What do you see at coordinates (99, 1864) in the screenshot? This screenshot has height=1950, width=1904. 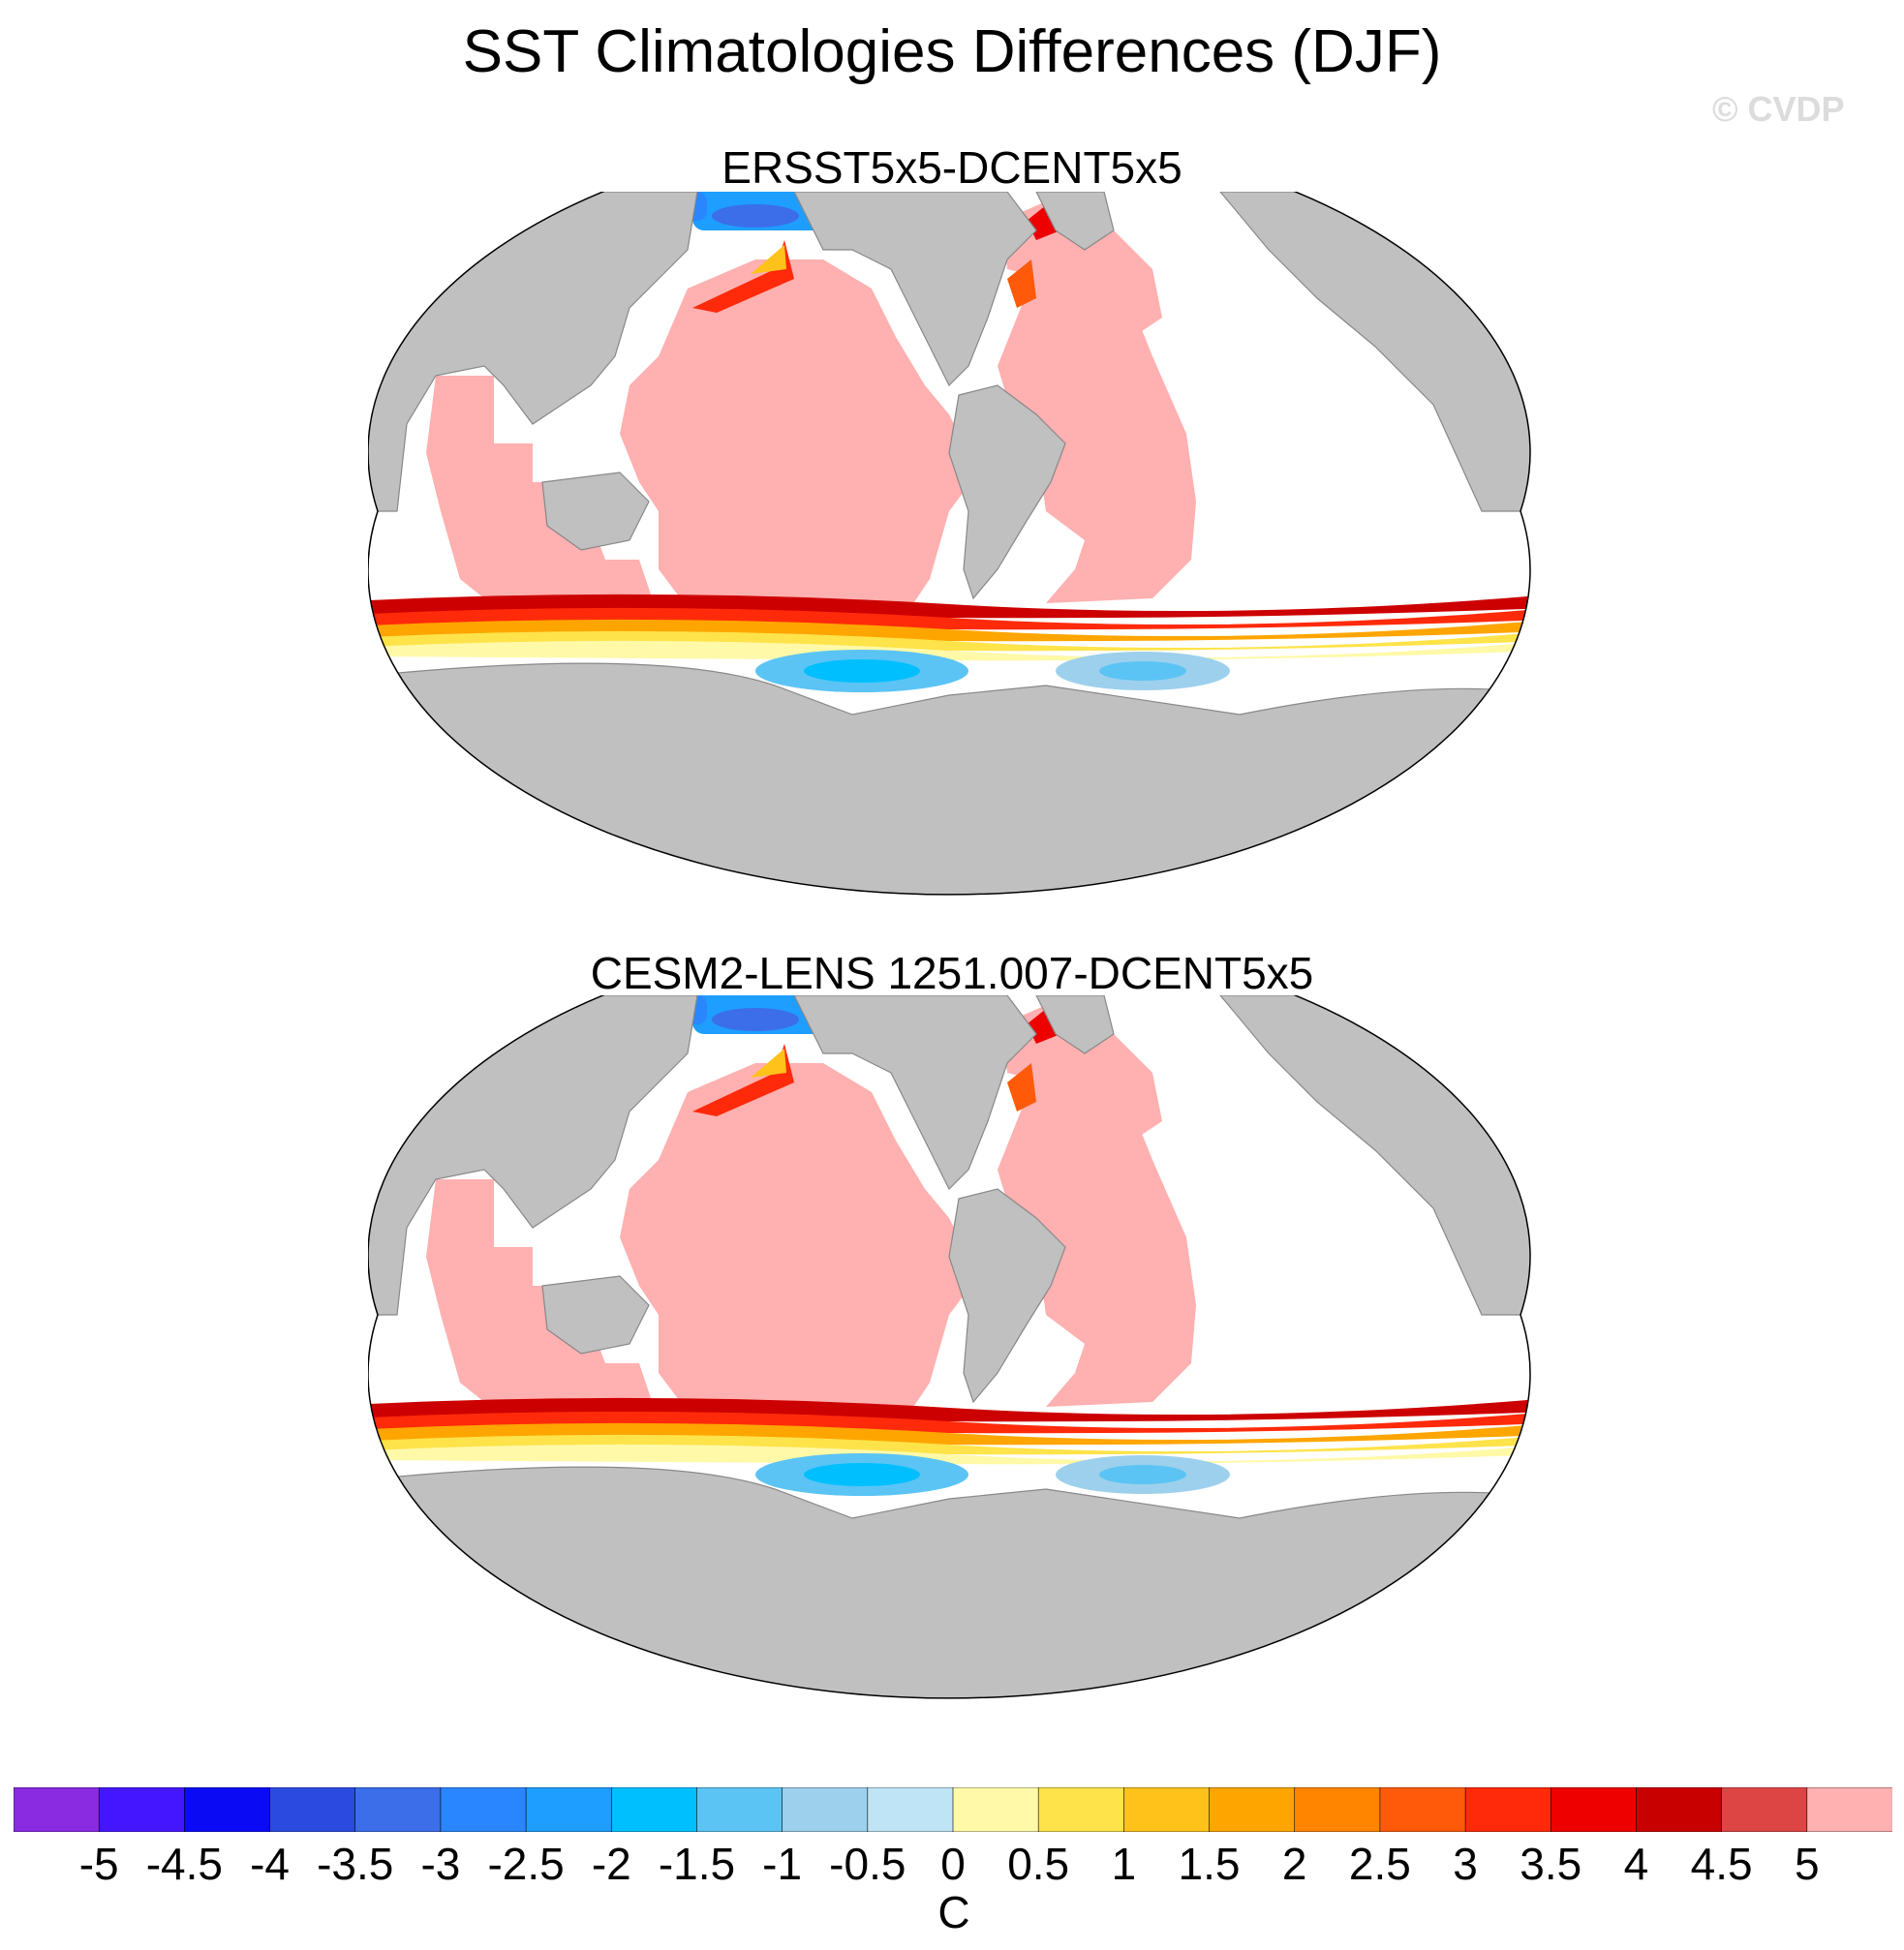 I see `colorbar-tick-label: -5` at bounding box center [99, 1864].